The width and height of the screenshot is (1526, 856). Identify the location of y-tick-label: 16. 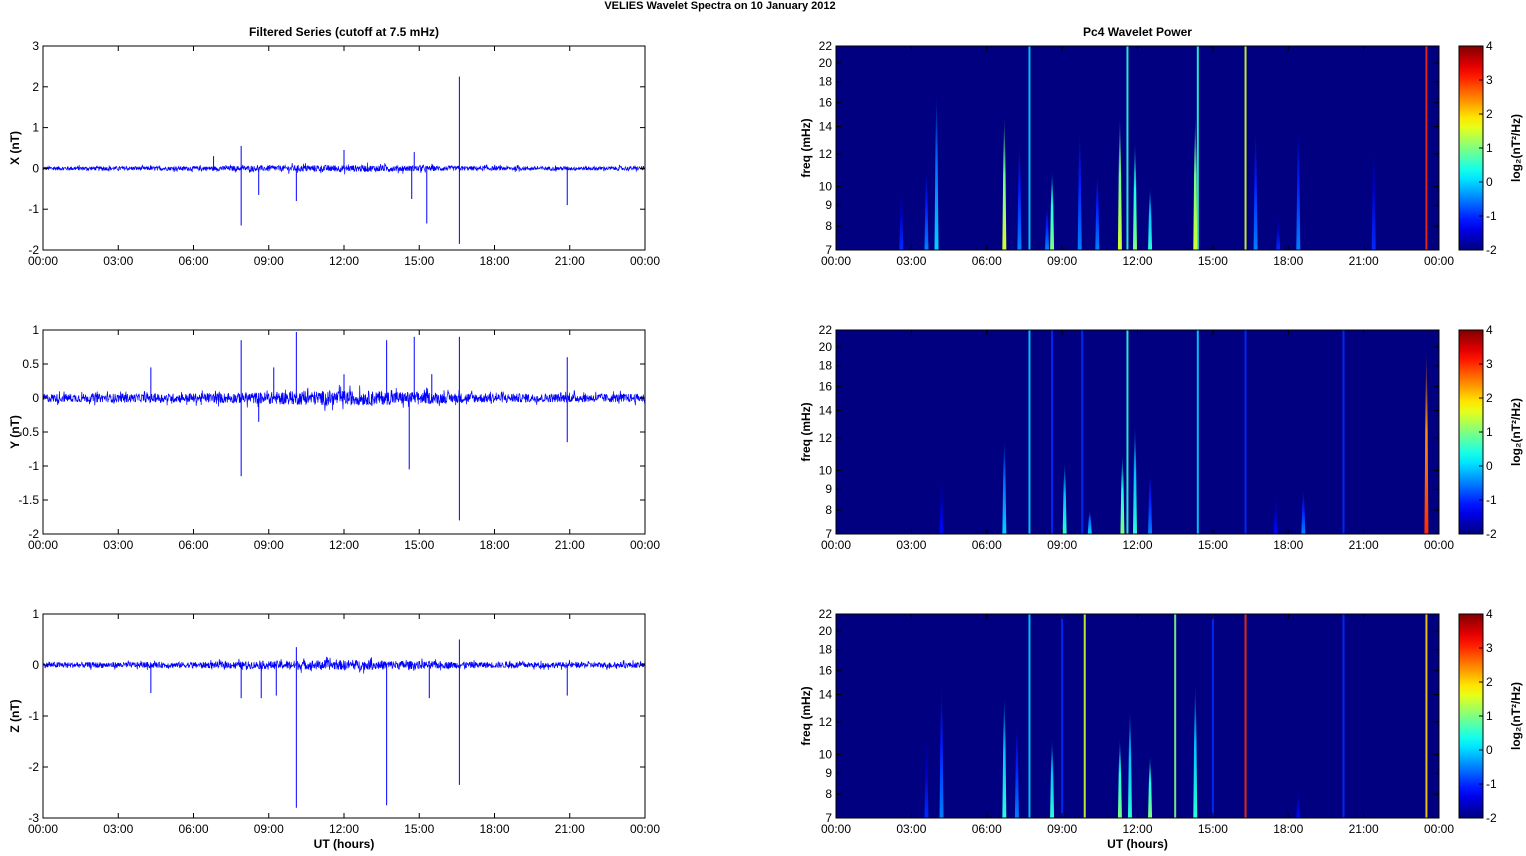
(826, 103).